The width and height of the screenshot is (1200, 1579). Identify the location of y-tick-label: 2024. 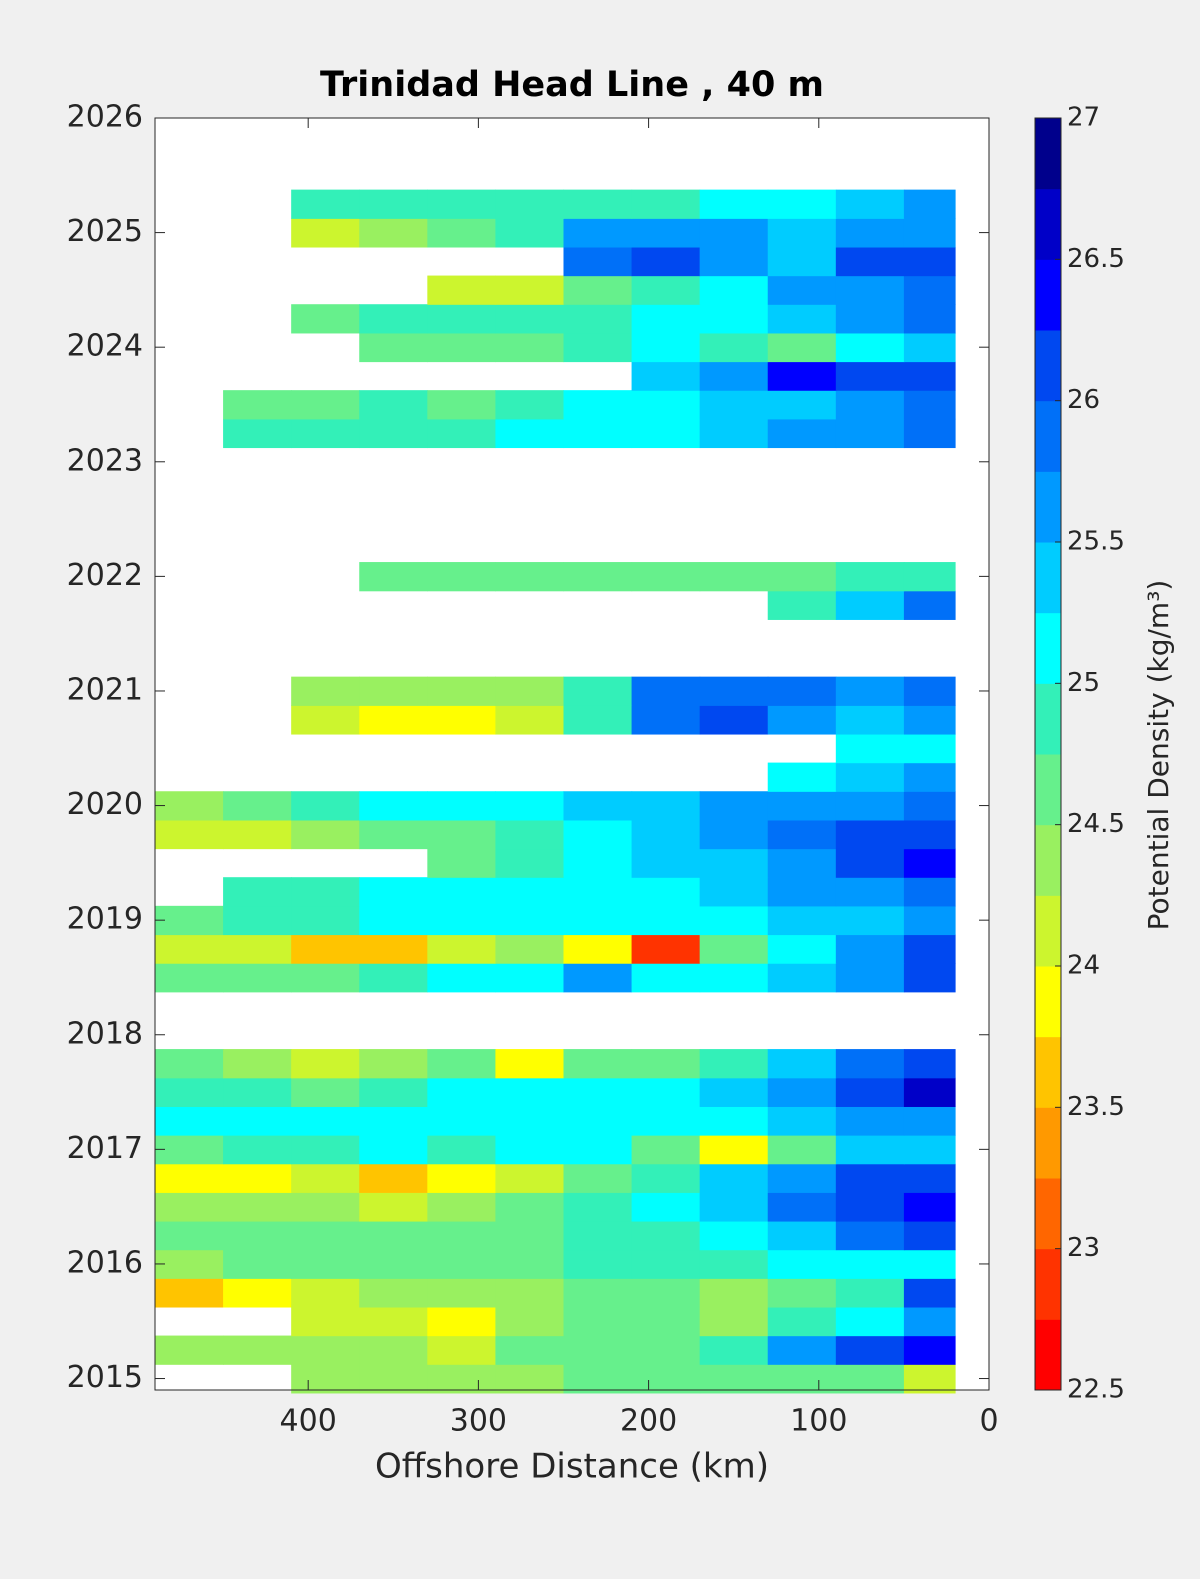
(105, 346).